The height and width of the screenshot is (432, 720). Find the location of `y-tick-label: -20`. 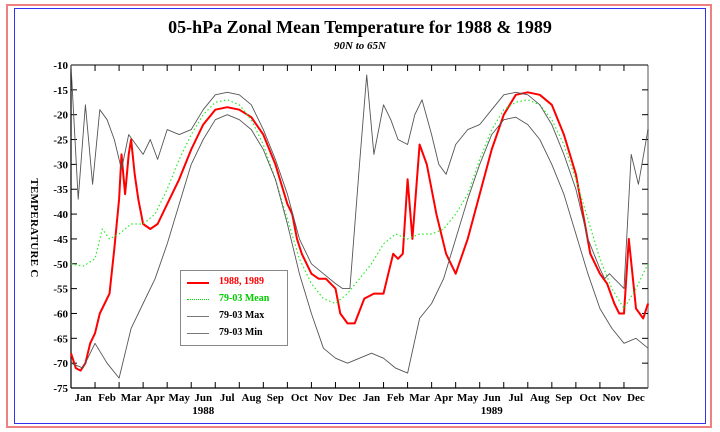

y-tick-label: -20 is located at coordinates (60, 116).